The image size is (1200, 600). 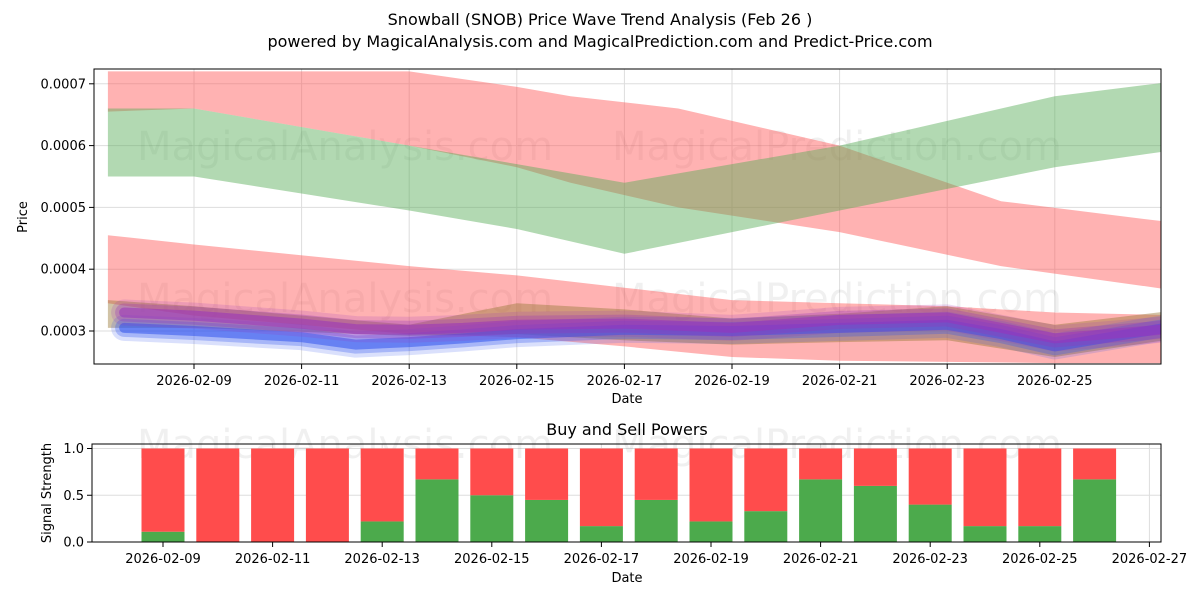 I want to click on top-y-axis-label: Price, so click(x=23, y=217).